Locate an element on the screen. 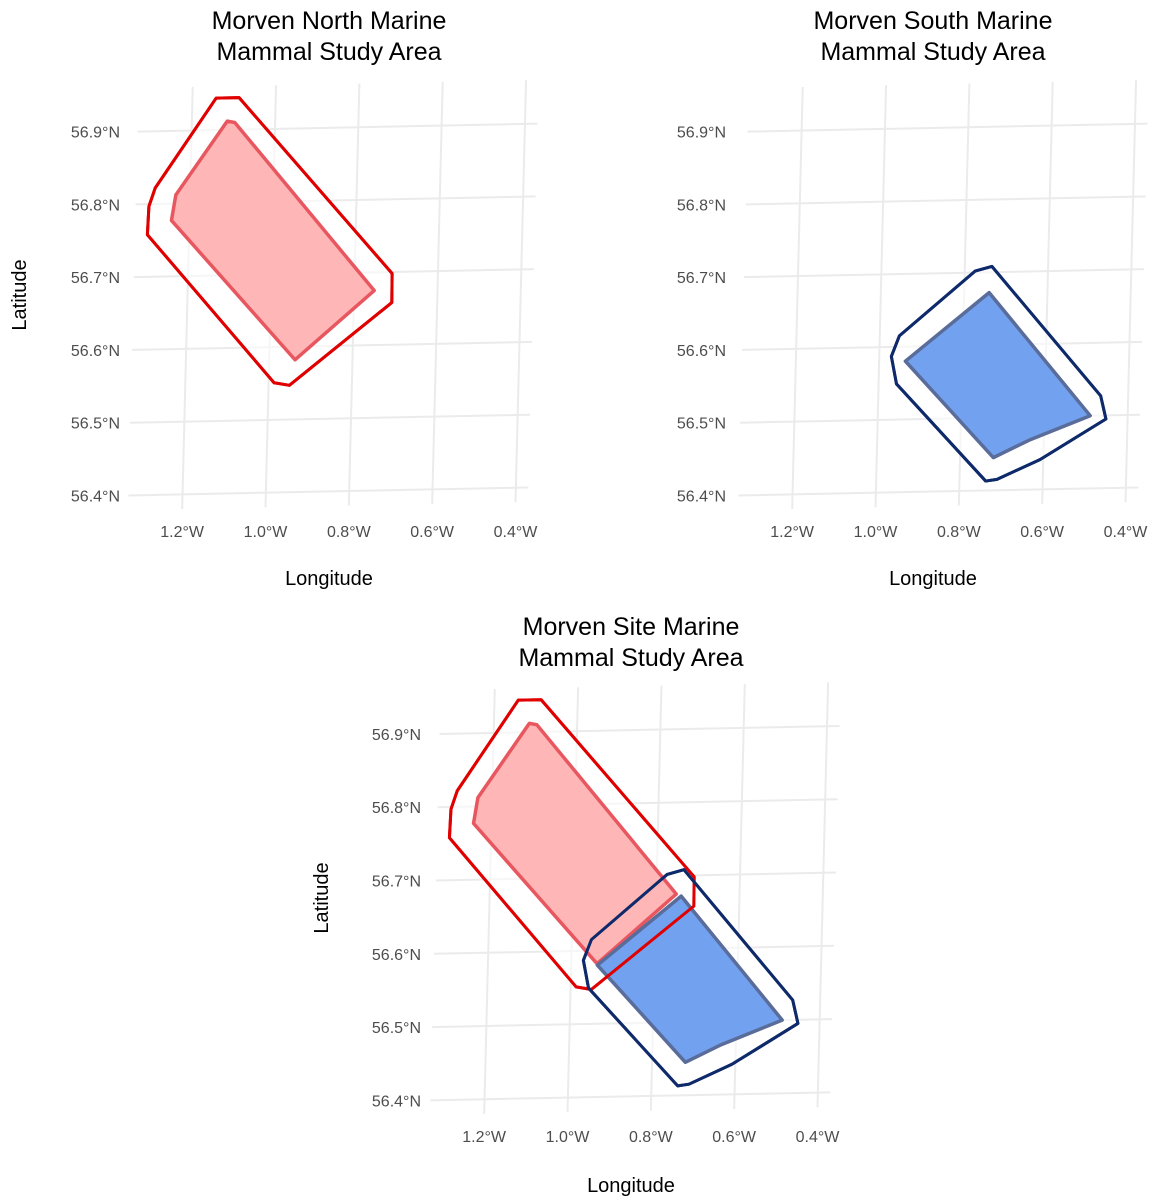 The width and height of the screenshot is (1153, 1198). north-site-area is located at coordinates (272, 240).